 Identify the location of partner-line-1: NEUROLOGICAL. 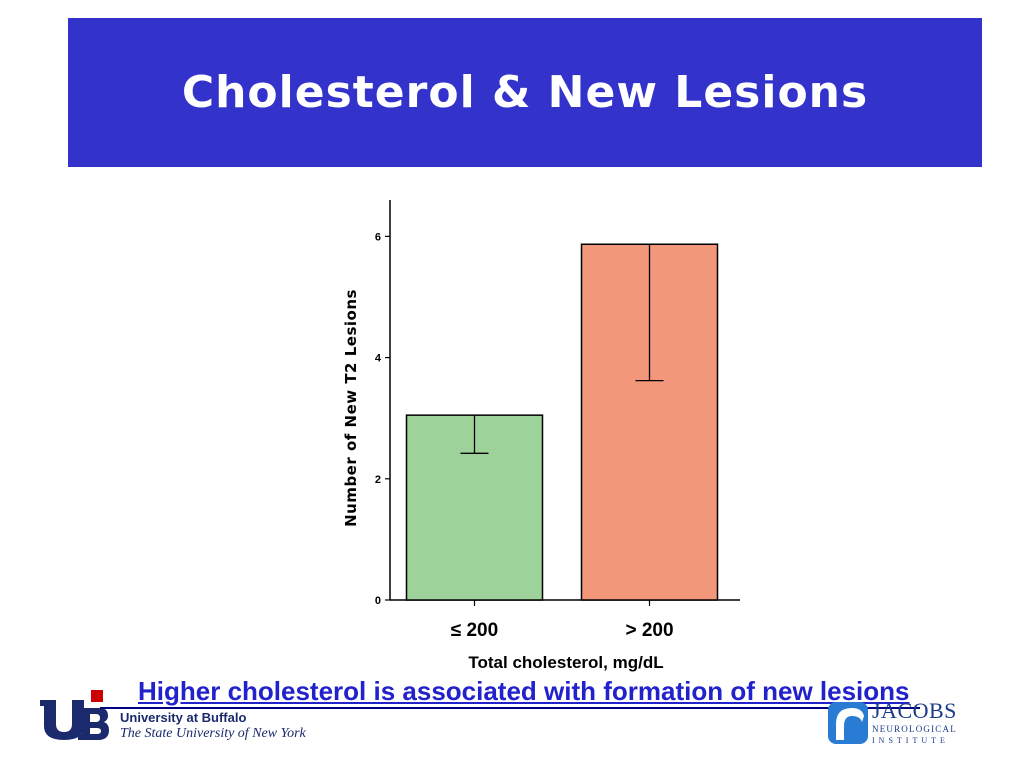
(914, 729).